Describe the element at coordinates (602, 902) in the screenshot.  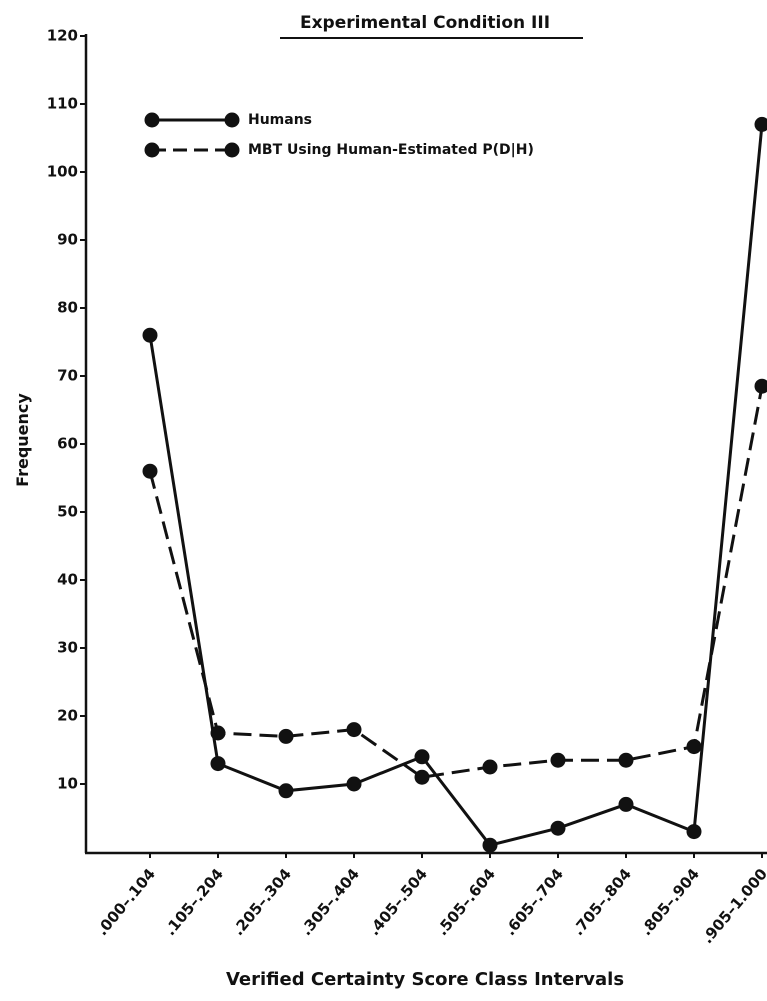
I see `x-tick-label: .705–.804` at that location.